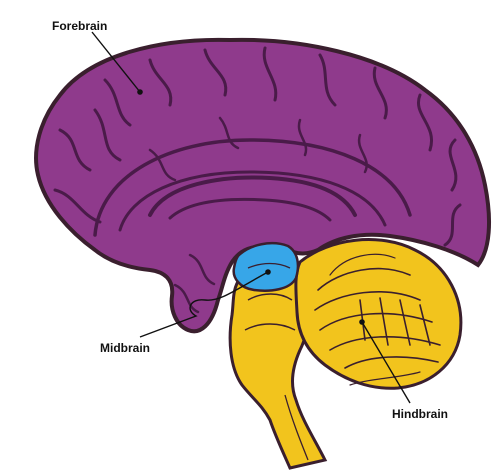 The height and width of the screenshot is (472, 502). I want to click on midbrain-detail, so click(269, 265).